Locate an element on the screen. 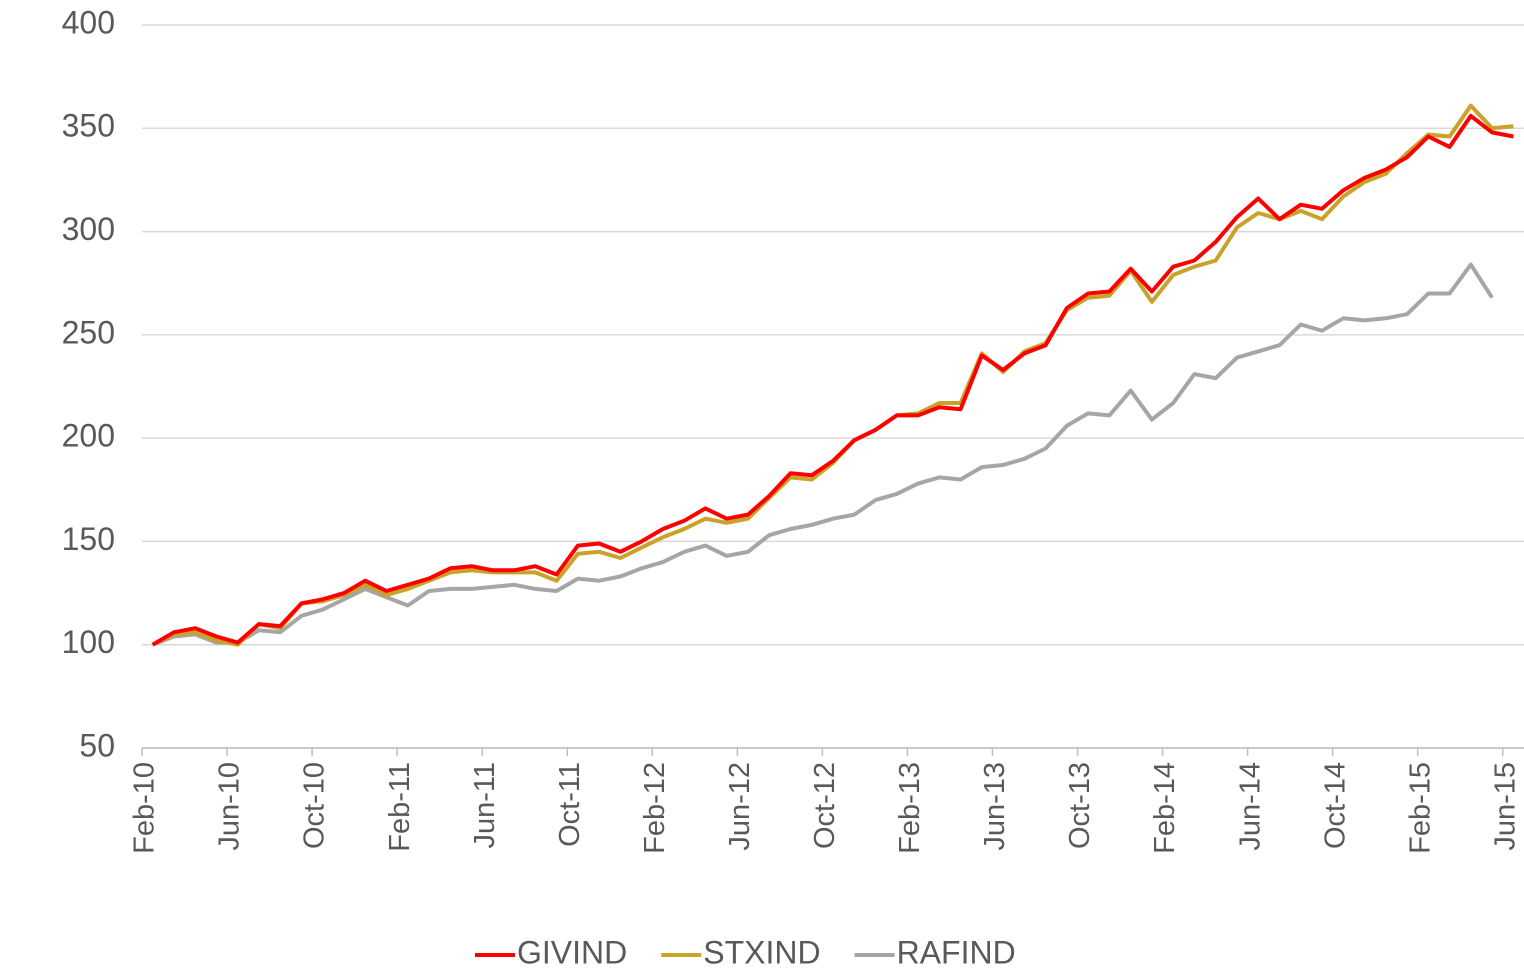 This screenshot has width=1524, height=974. x-tick-label: Feb-15 is located at coordinates (1420, 808).